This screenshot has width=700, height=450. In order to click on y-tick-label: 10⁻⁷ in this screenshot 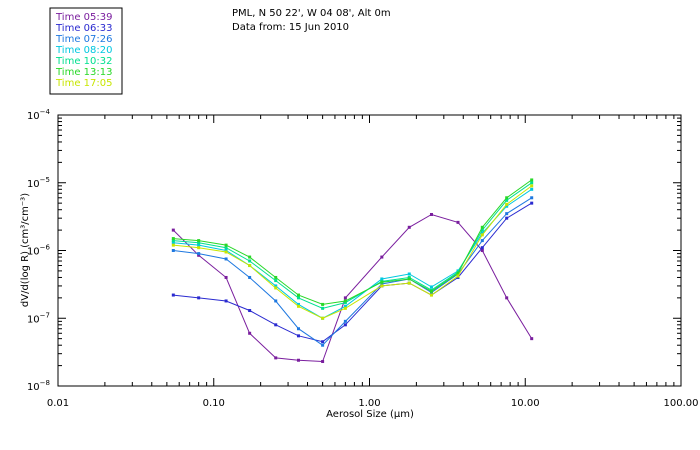, I will do `click(38, 318)`.